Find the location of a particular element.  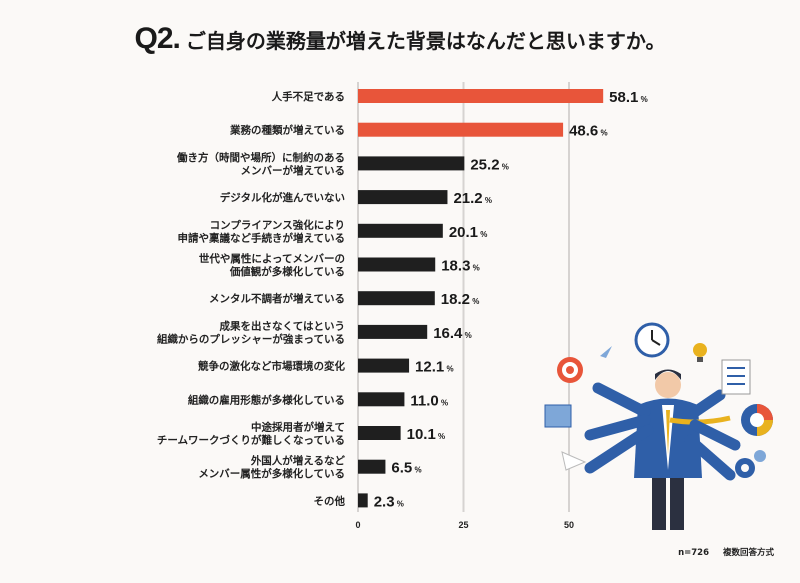

value-label: 11.0 % is located at coordinates (429, 400).